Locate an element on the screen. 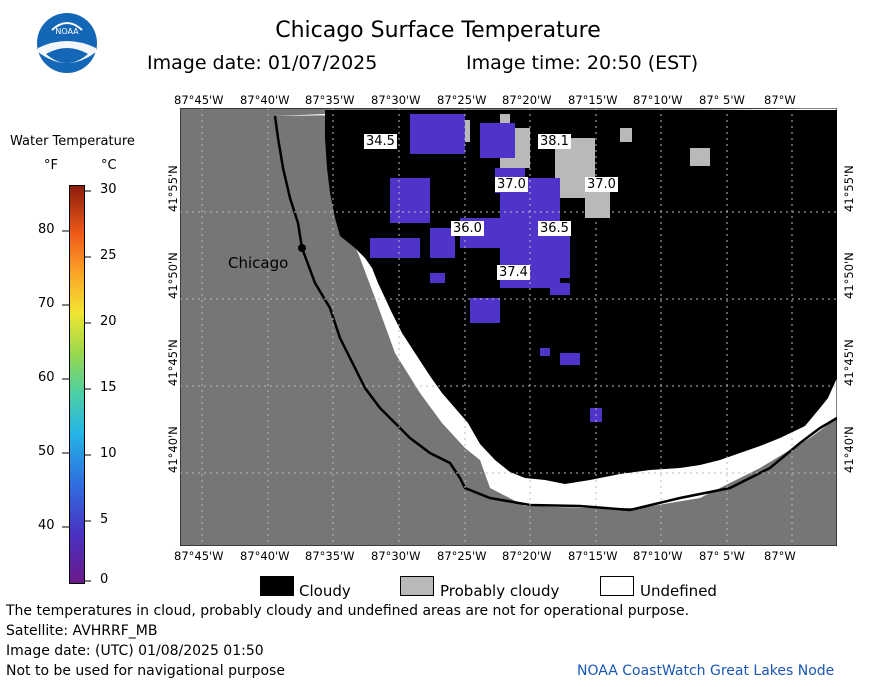 The width and height of the screenshot is (876, 687). footer-satellite: Satellite: AVHRRF_MB is located at coordinates (82, 631).